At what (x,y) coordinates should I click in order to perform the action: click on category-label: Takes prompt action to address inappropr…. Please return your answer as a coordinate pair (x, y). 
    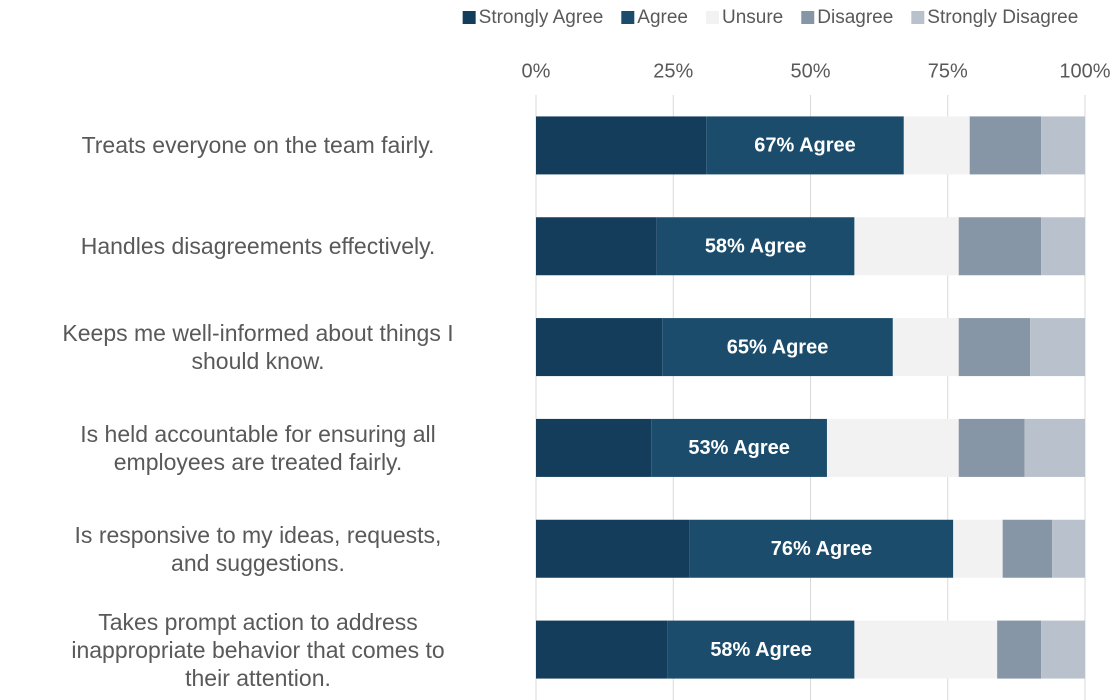
    Looking at the image, I should click on (258, 649).